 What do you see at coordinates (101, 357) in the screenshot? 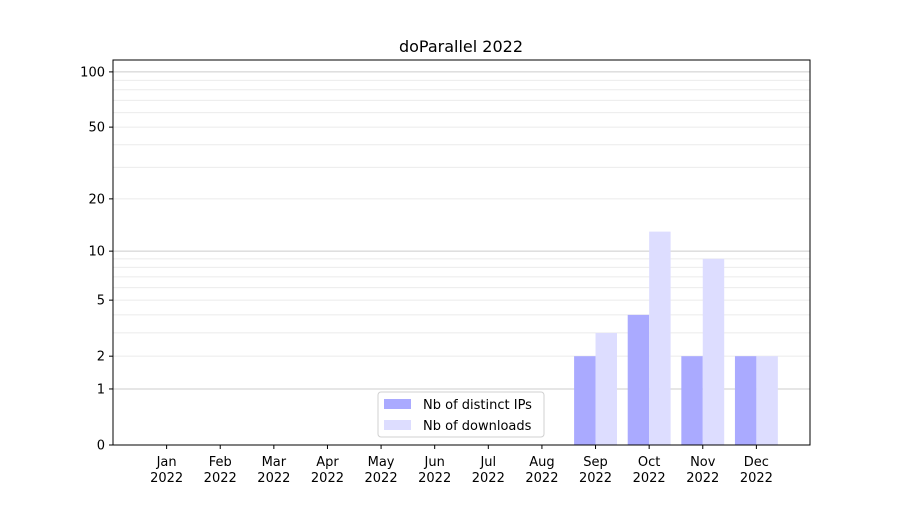
I see `y-tick-label: 2` at bounding box center [101, 357].